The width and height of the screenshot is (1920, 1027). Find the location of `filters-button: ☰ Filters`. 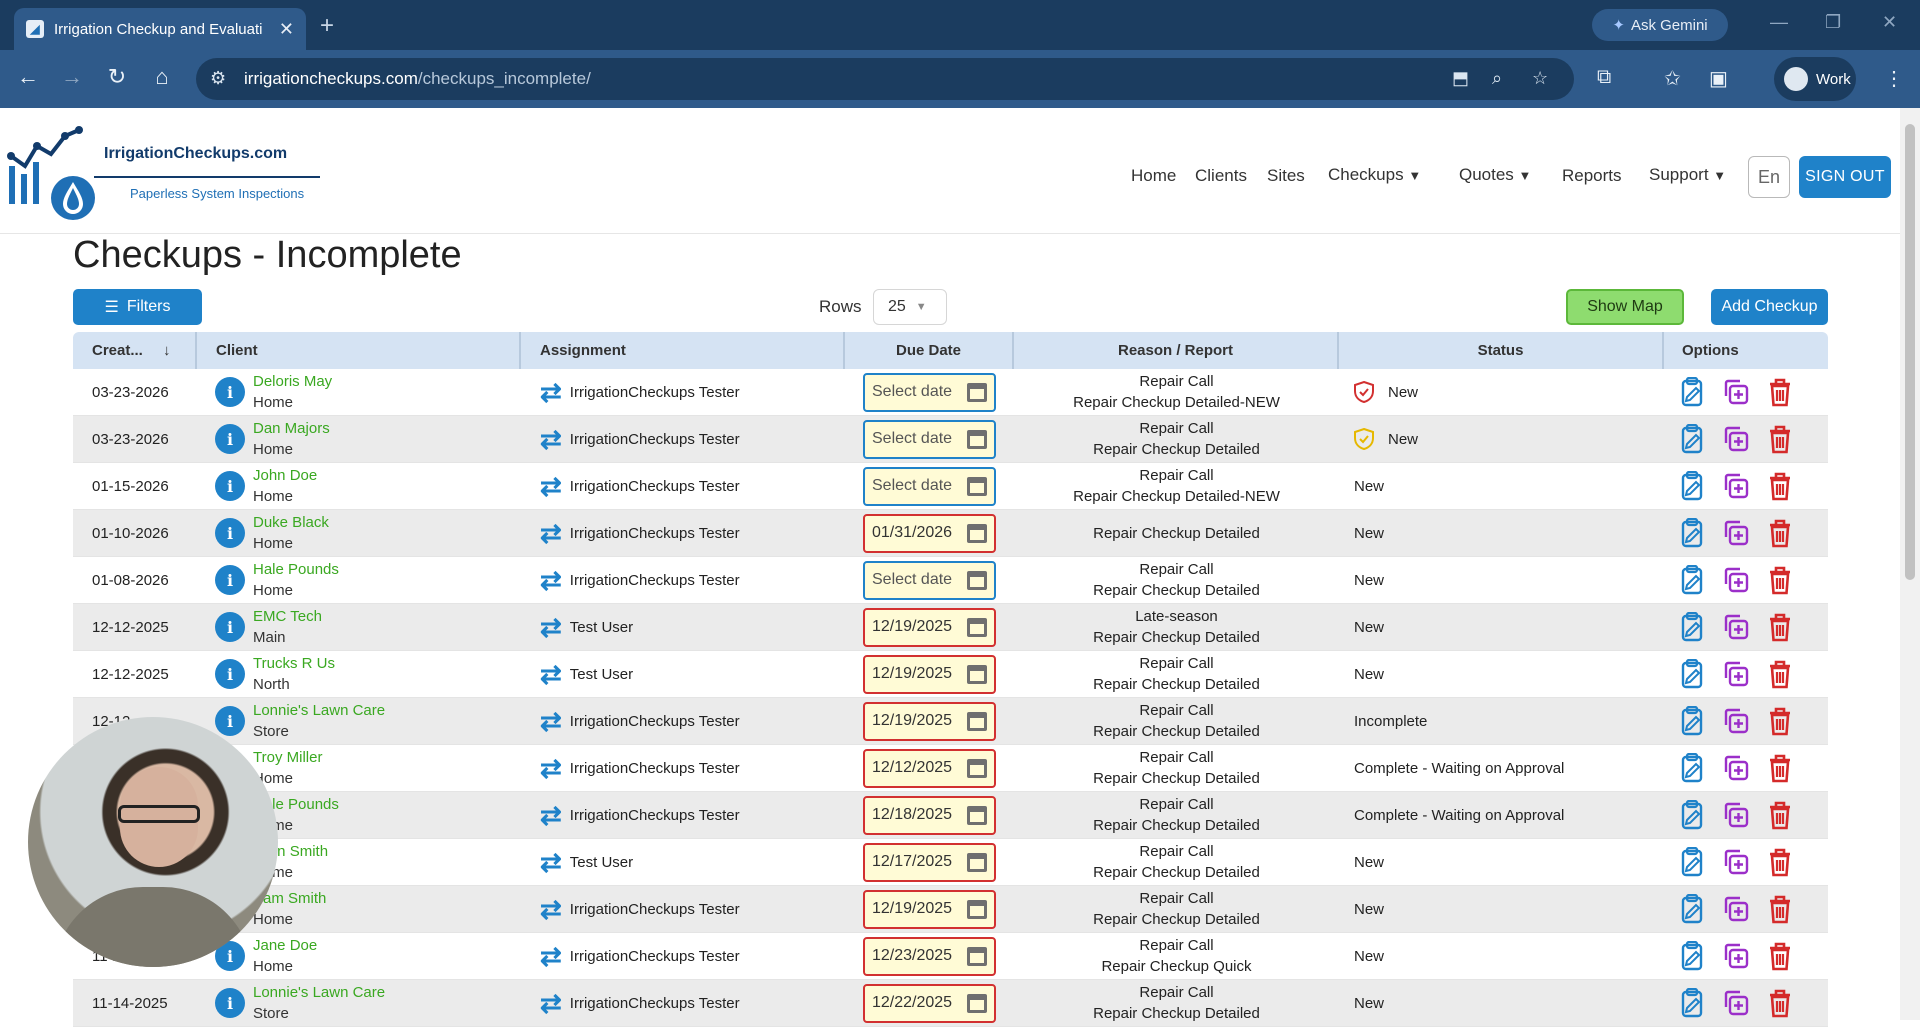

filters-button: ☰ Filters is located at coordinates (137, 307).